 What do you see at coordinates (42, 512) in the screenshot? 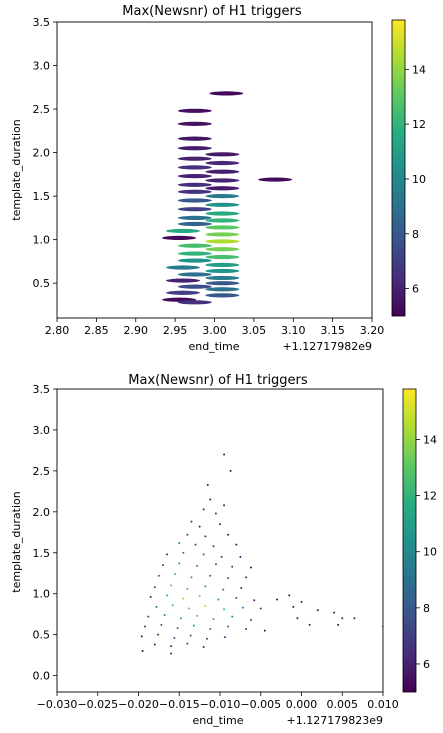
I see `y-tick-label: 2.0` at bounding box center [42, 512].